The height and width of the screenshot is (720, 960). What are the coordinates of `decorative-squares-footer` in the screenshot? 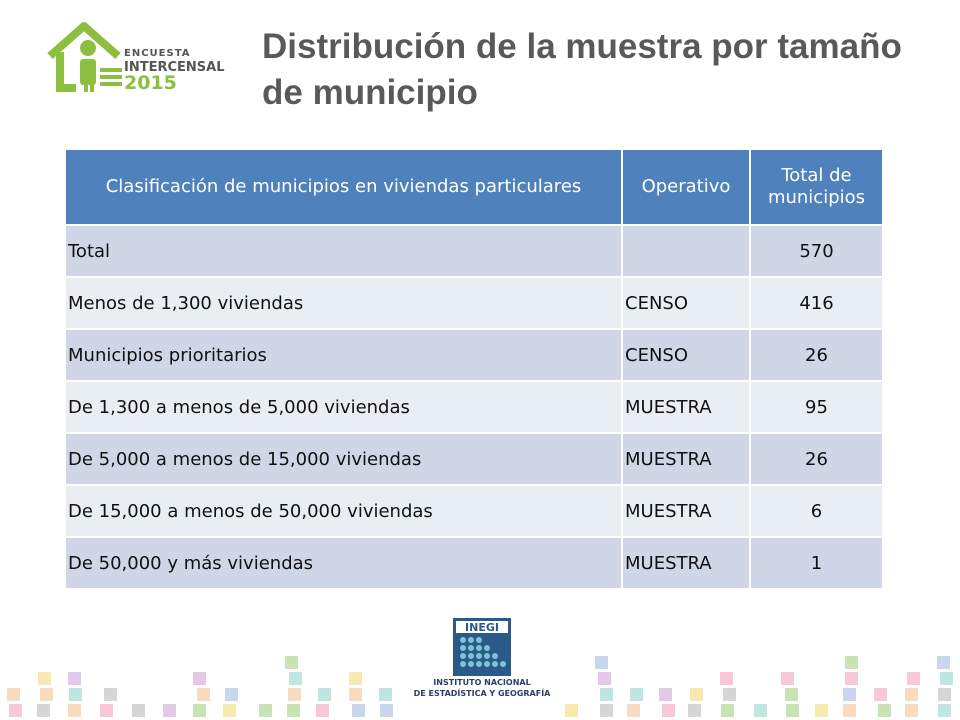 It's located at (480, 686).